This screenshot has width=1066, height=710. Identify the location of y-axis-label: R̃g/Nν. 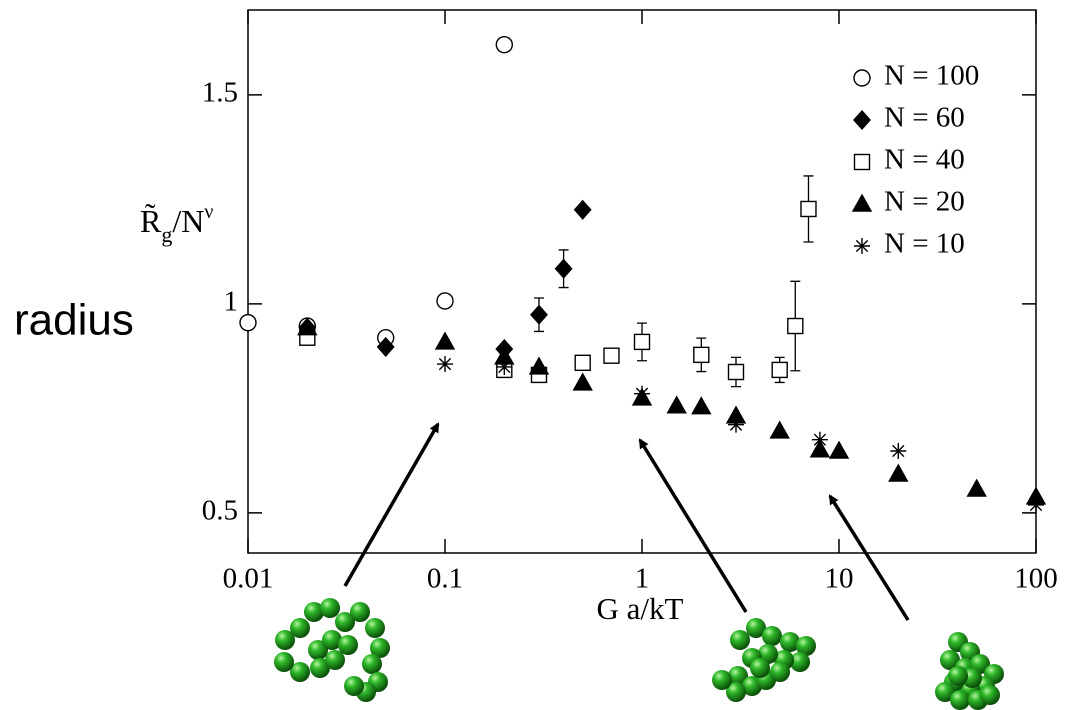
(176, 224).